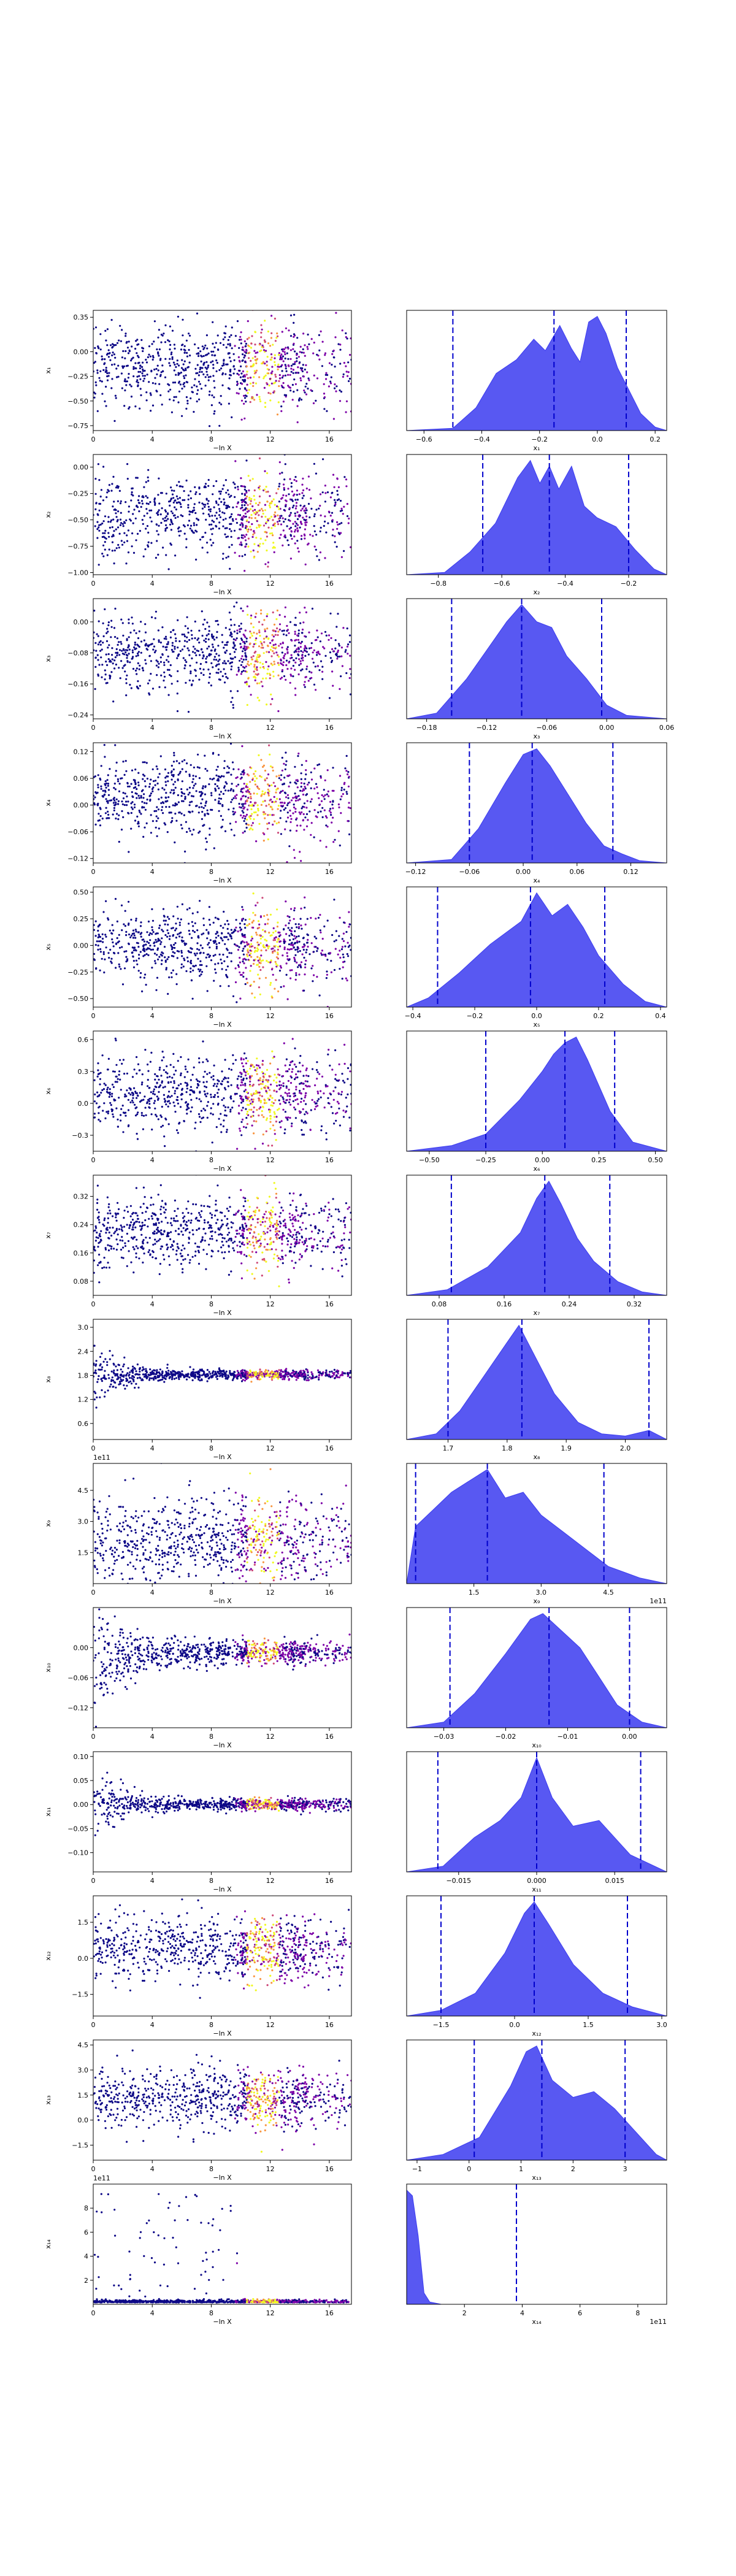 The image size is (736, 2576). What do you see at coordinates (270, 439) in the screenshot?
I see `scatter-x-tick-label: 12` at bounding box center [270, 439].